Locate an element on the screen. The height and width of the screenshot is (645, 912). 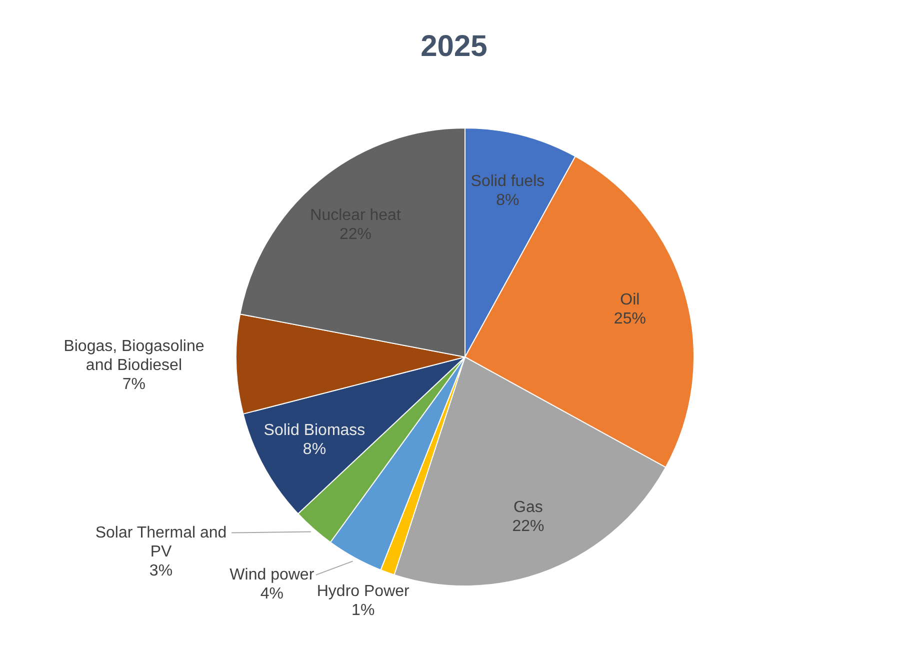
slice-label: Biogas, Biogasoline and Biodiesel is located at coordinates (134, 356).